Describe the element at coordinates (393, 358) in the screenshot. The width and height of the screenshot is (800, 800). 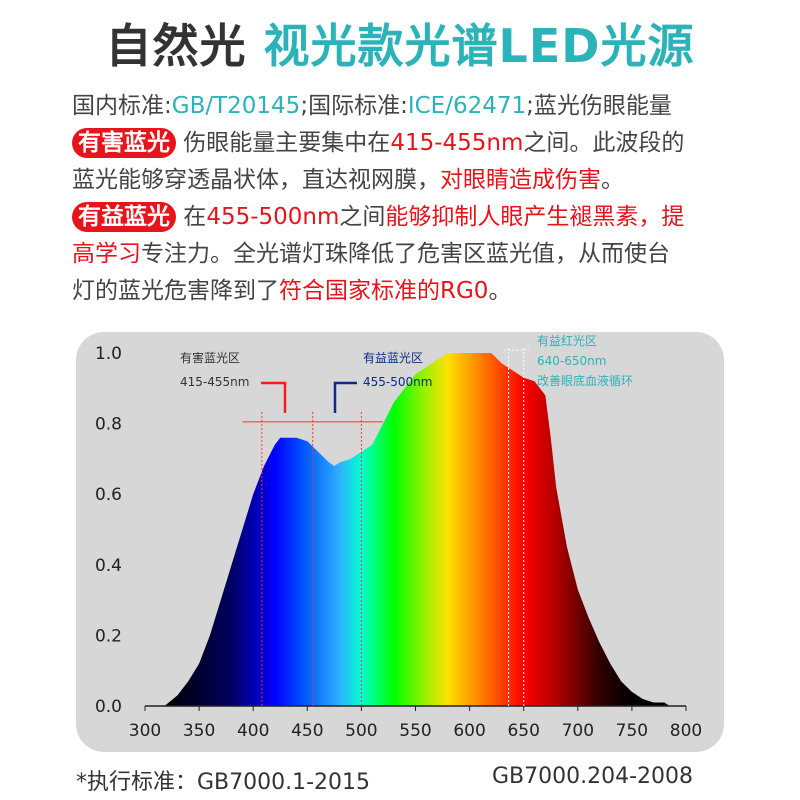
I see `beneficial-zone-title: 有益蓝光区` at that location.